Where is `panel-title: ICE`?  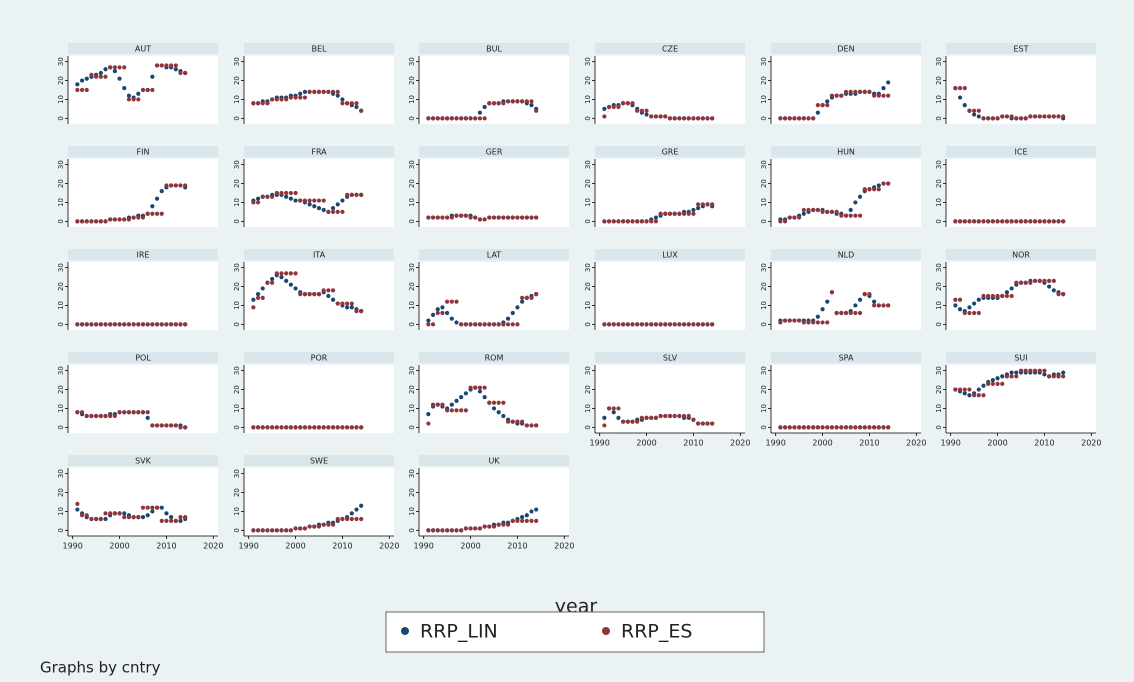
panel-title: ICE is located at coordinates (1021, 152).